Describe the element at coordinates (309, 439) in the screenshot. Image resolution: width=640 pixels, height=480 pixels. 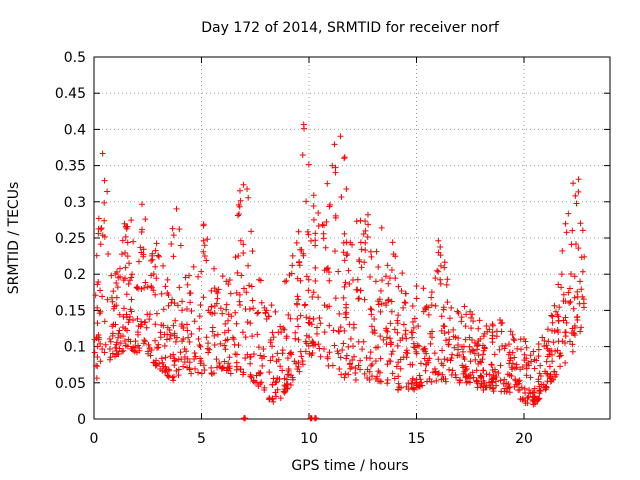
I see `x-tick-label: 10` at that location.